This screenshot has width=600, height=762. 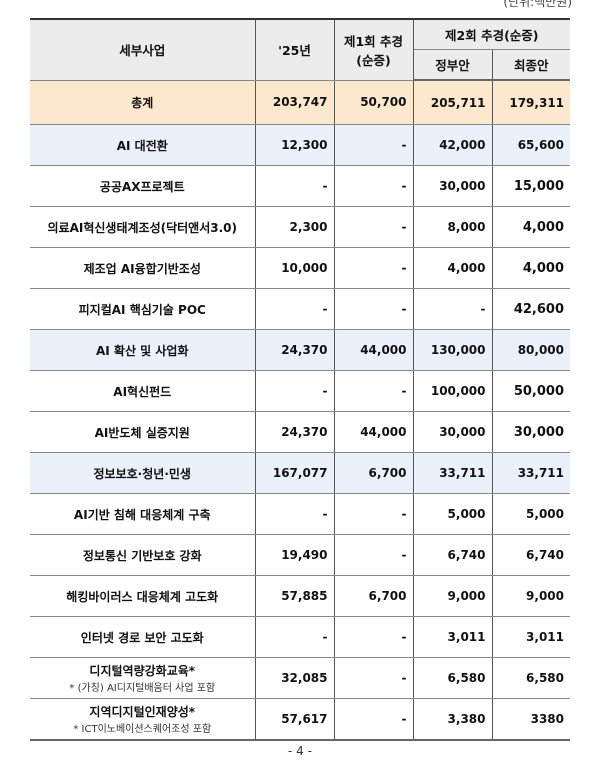 What do you see at coordinates (142, 671) in the screenshot?
I see `project-name-text: 디지털역량강화교육*` at bounding box center [142, 671].